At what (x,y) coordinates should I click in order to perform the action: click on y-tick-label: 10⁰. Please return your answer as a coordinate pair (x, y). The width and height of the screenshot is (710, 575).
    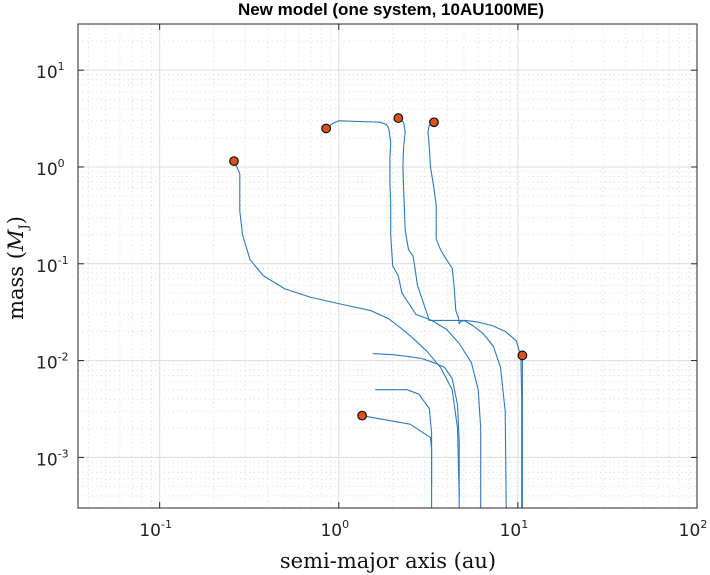
    Looking at the image, I should click on (50, 168).